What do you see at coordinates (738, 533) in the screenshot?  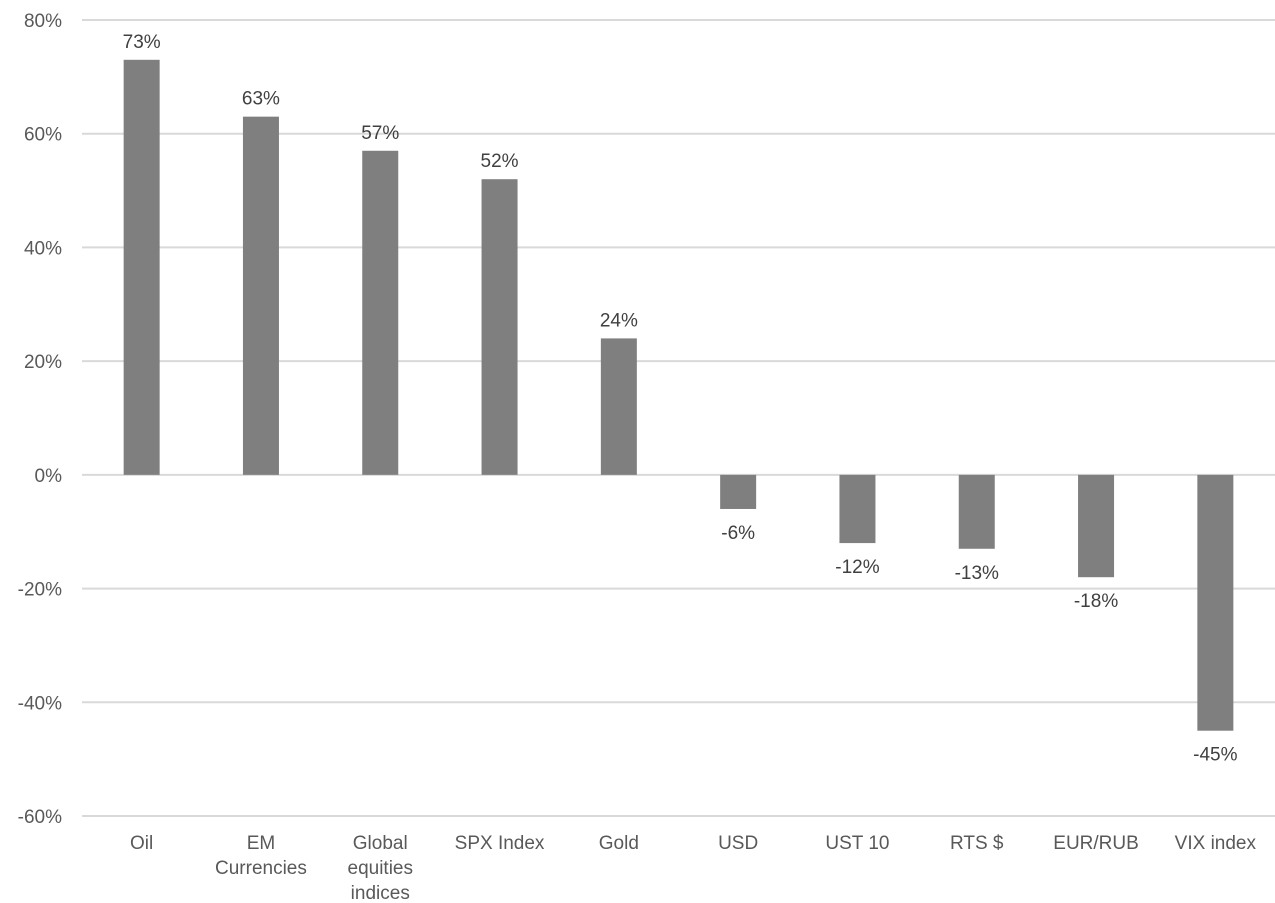 I see `data-label: -6%` at bounding box center [738, 533].